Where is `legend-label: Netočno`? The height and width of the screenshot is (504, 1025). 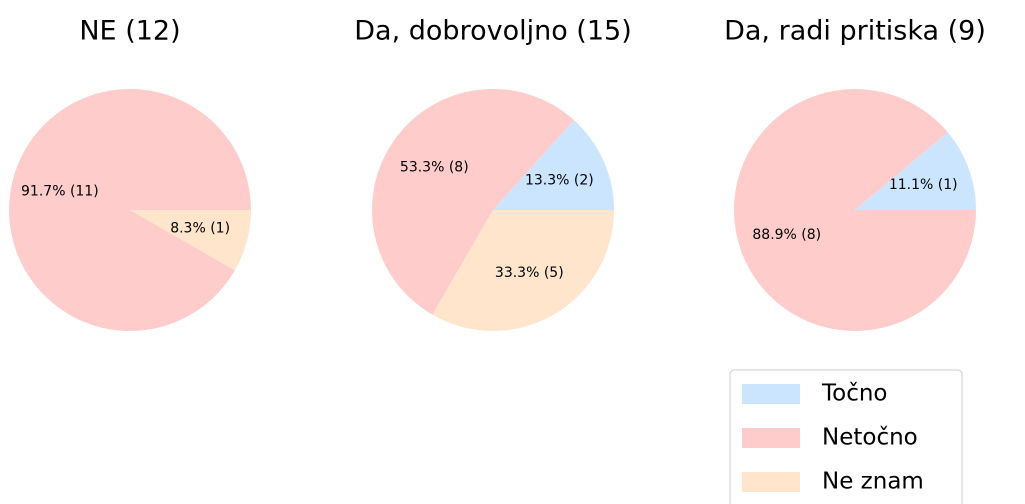 legend-label: Netočno is located at coordinates (870, 438).